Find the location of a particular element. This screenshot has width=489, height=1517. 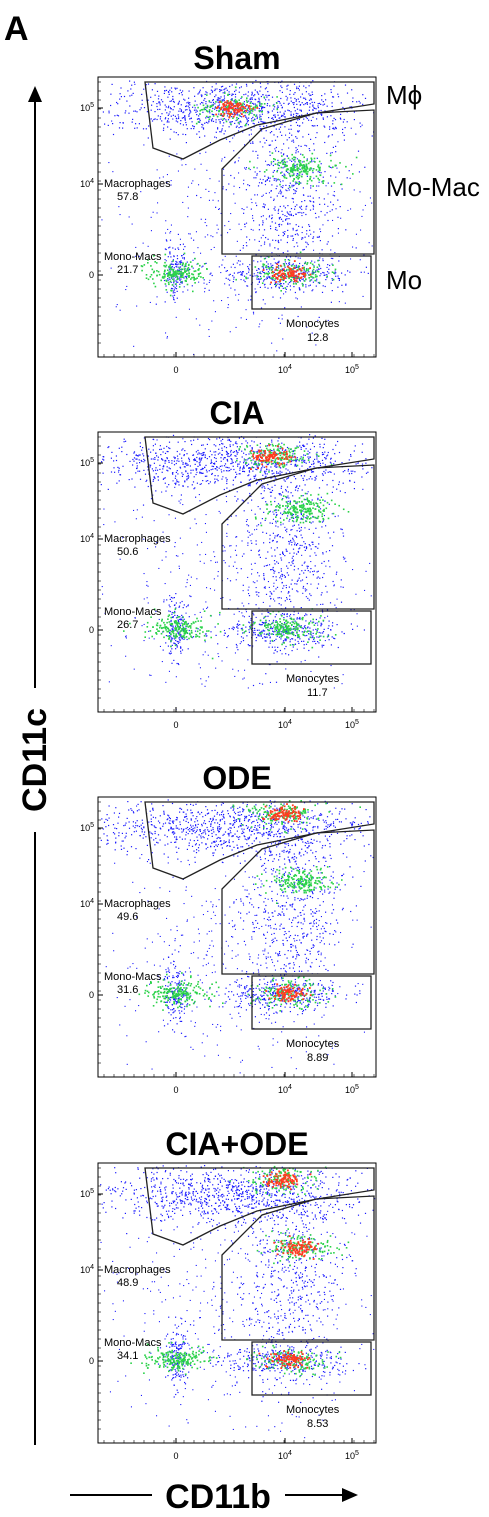

x-tick-label: 104 is located at coordinates (285, 369).